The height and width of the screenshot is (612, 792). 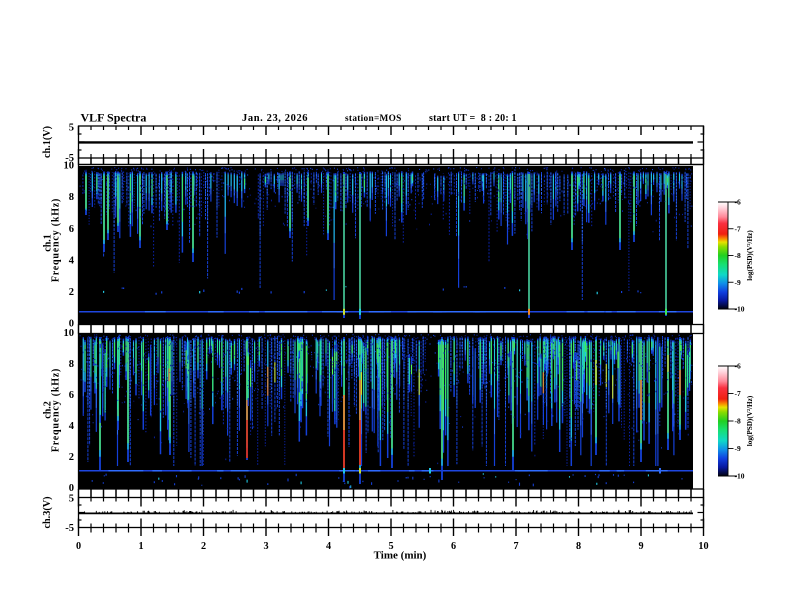 I want to click on svg-text: ch.3(V), so click(x=47, y=513).